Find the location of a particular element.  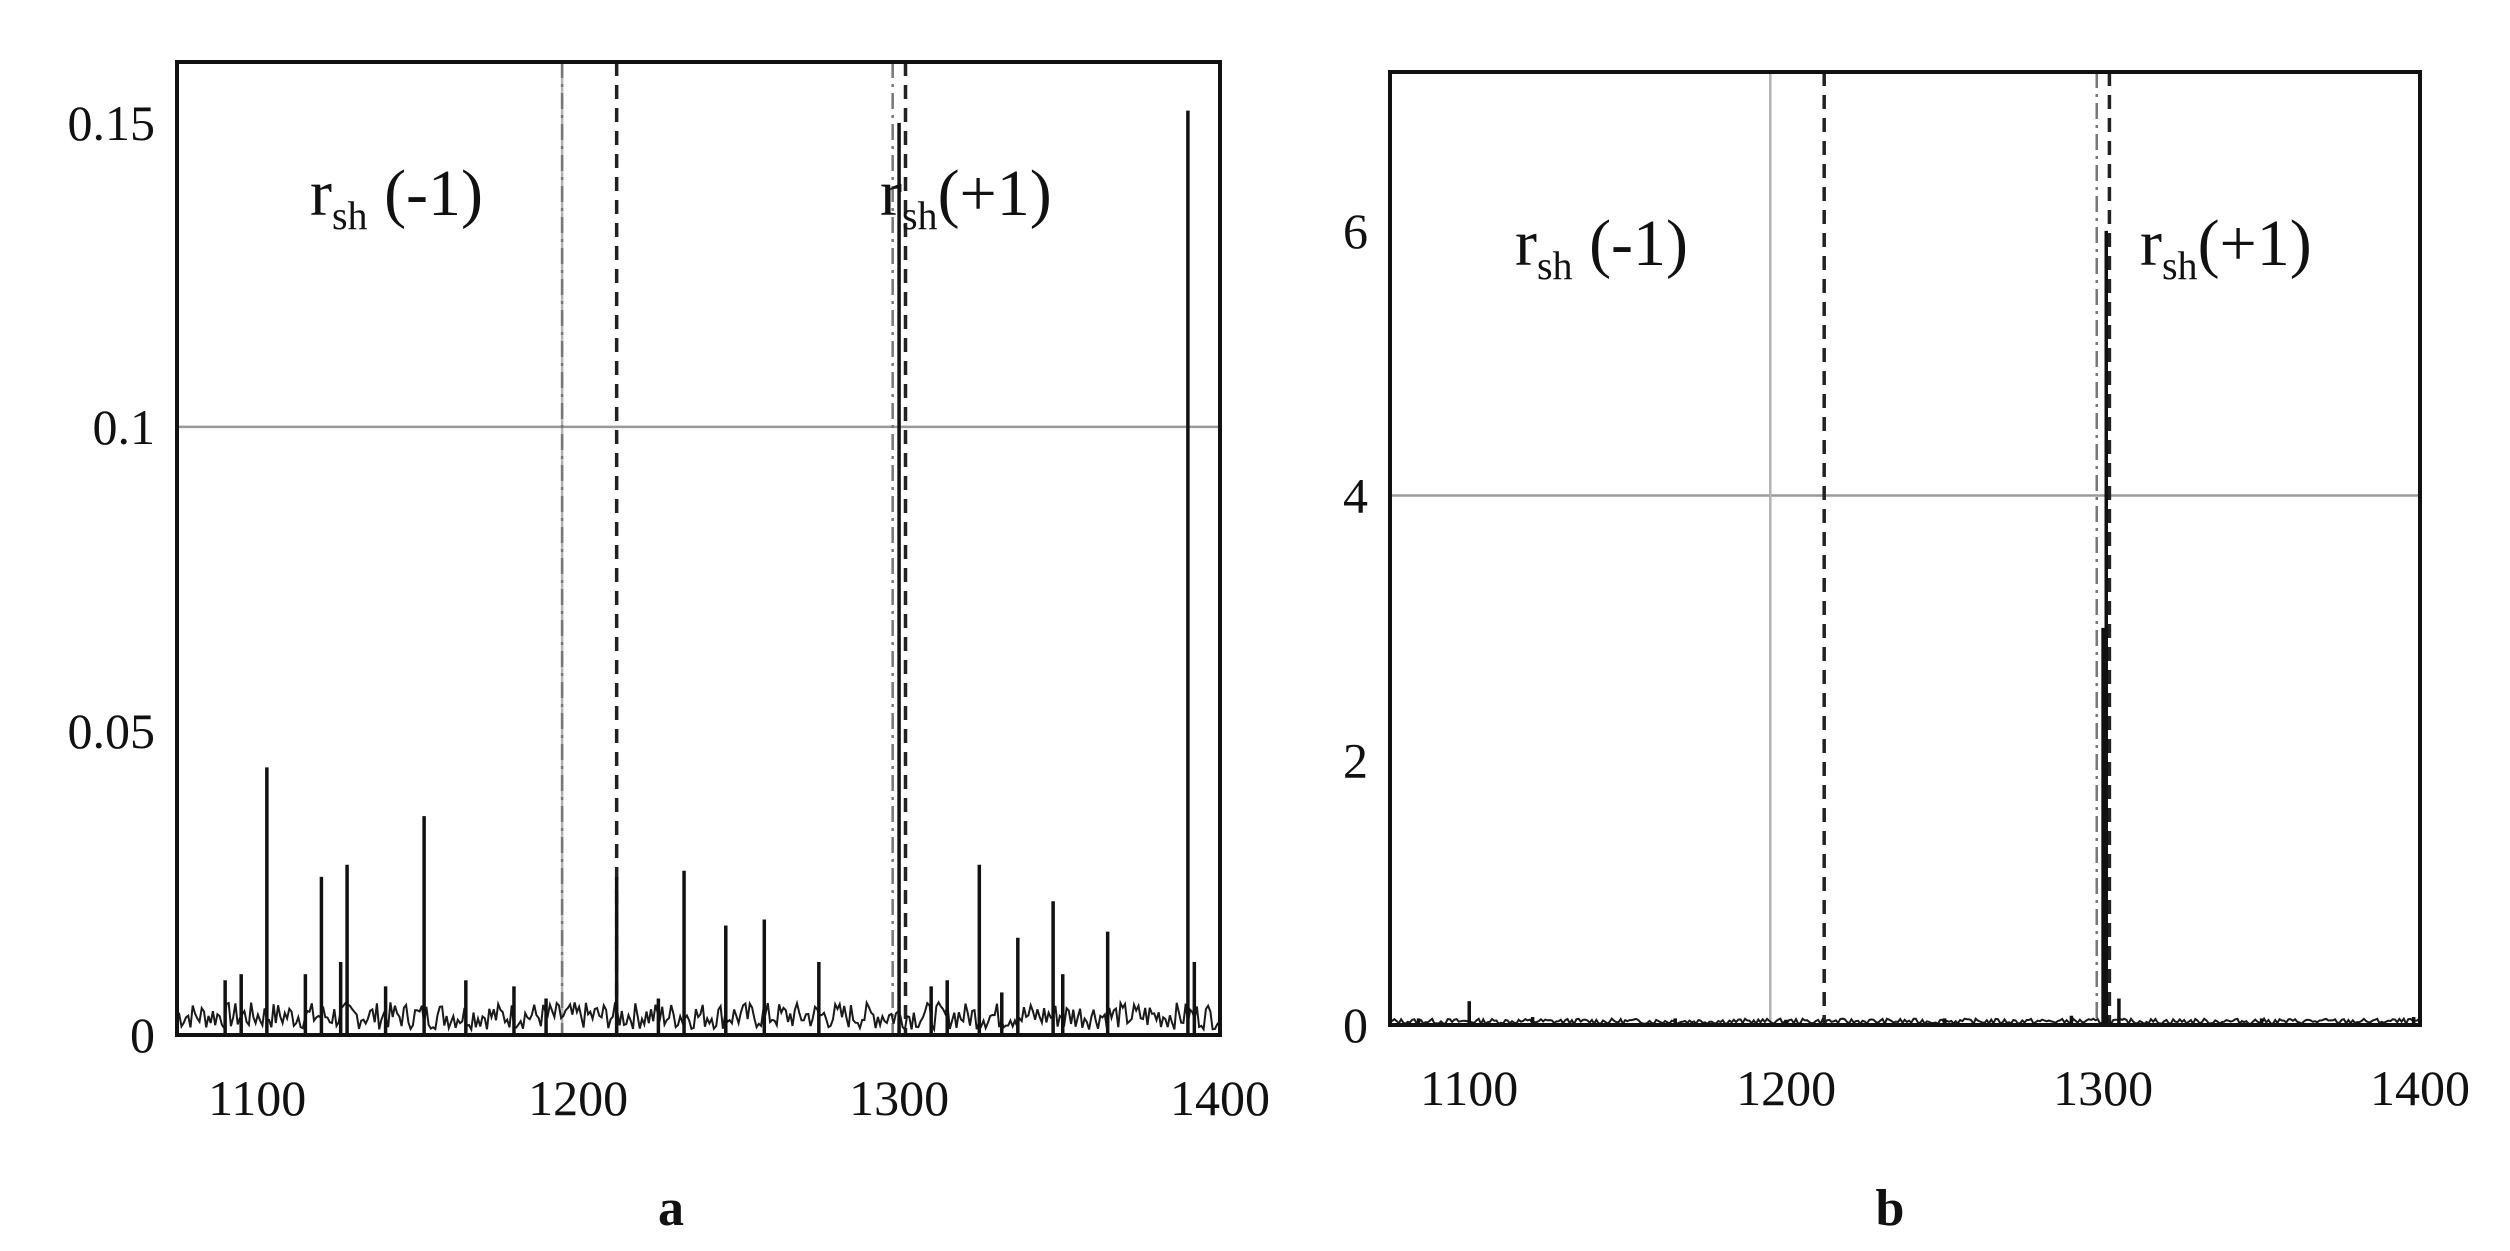

panel-label: a is located at coordinates (671, 1208).